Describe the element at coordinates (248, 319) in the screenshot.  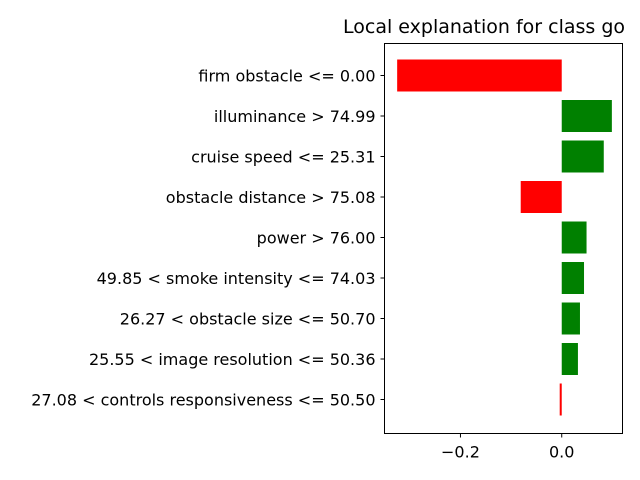
I see `category-label: 26.27 < obstacle size <= 50.70` at that location.